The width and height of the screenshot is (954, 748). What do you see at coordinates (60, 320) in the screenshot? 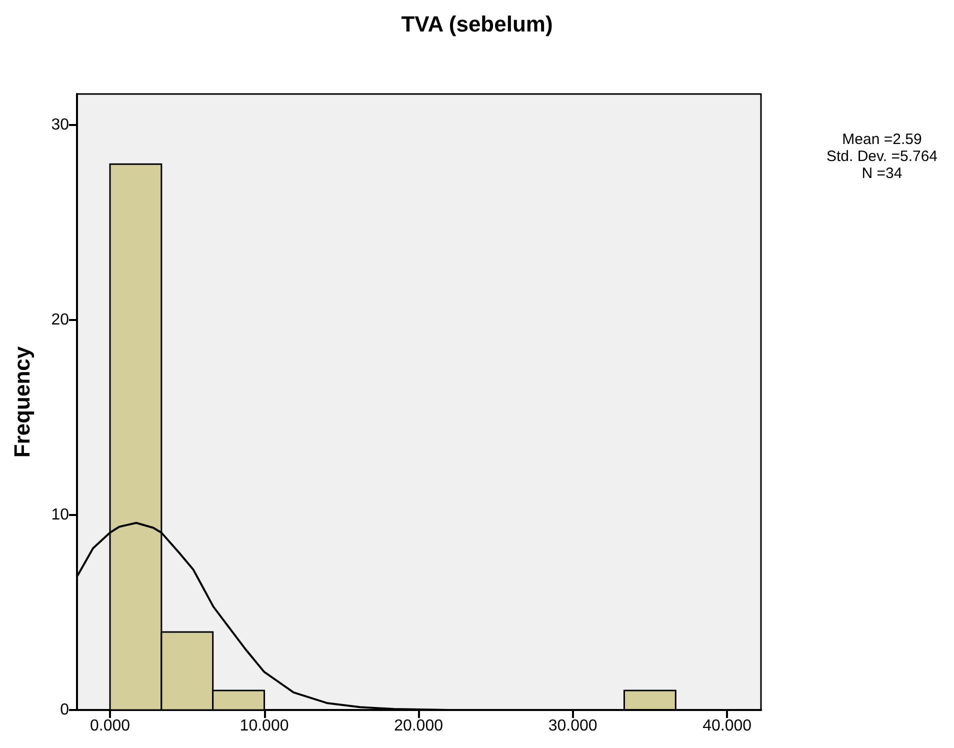
I see `y-tick-label: 20` at bounding box center [60, 320].